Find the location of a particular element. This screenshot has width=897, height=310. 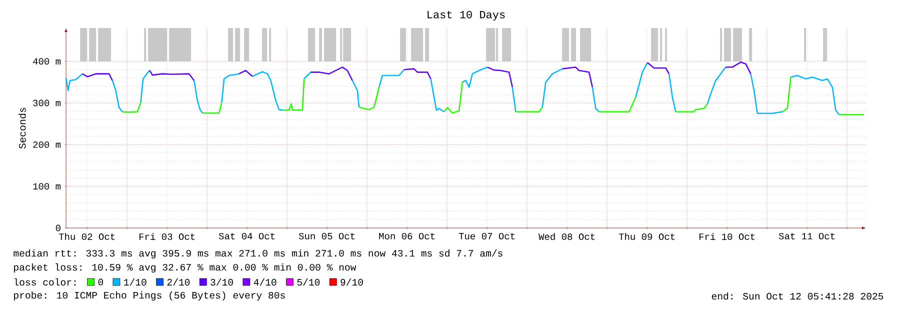

legend-label: 1/10 is located at coordinates (135, 282).